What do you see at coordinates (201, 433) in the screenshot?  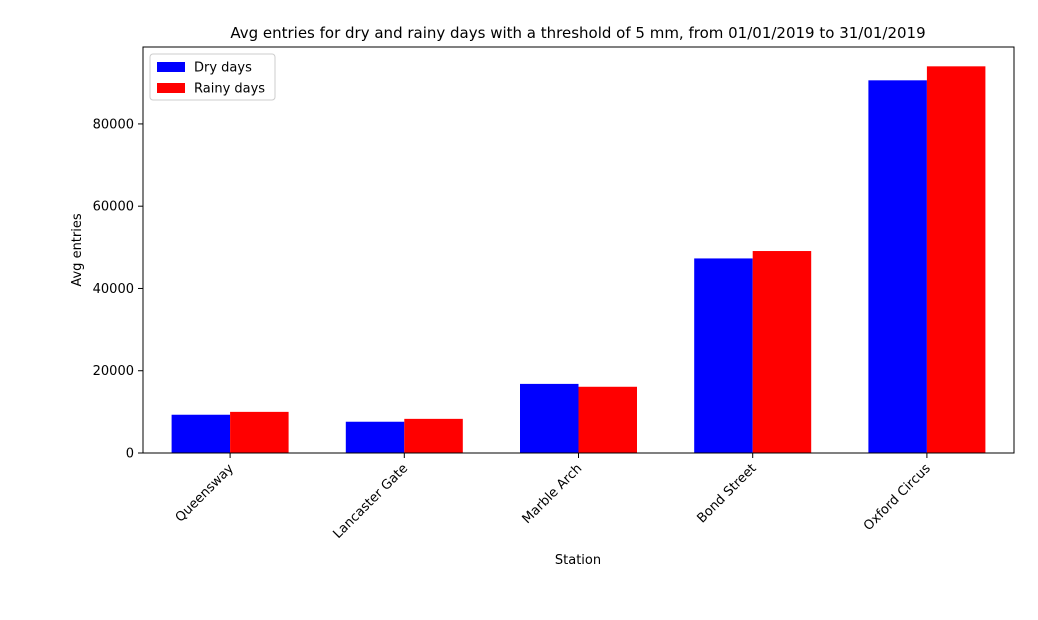 I see `bar-dry-queensway` at bounding box center [201, 433].